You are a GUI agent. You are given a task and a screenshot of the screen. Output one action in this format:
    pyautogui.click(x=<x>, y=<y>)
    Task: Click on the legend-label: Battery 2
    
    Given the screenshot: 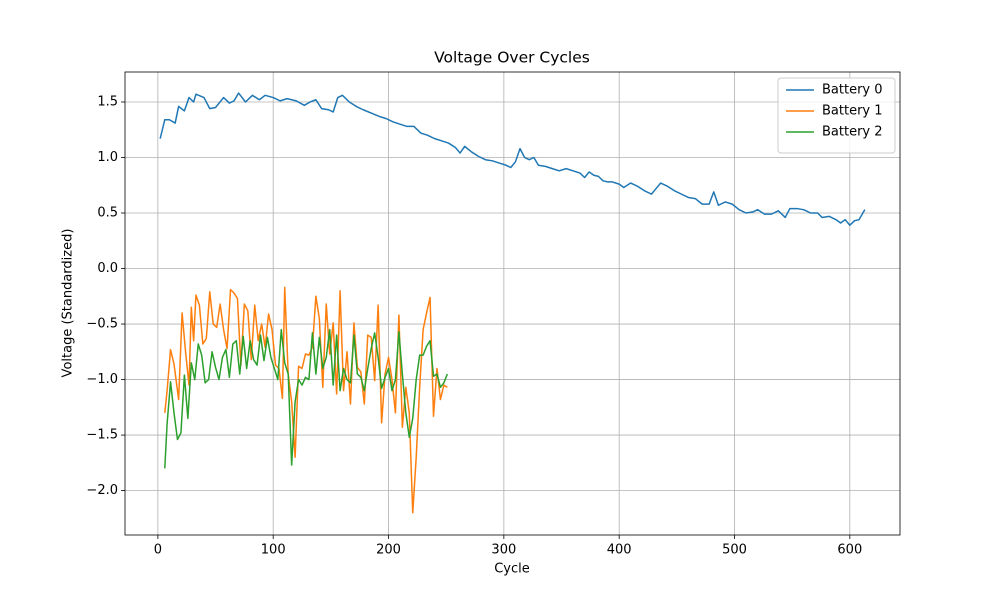 What is the action you would take?
    pyautogui.click(x=852, y=132)
    